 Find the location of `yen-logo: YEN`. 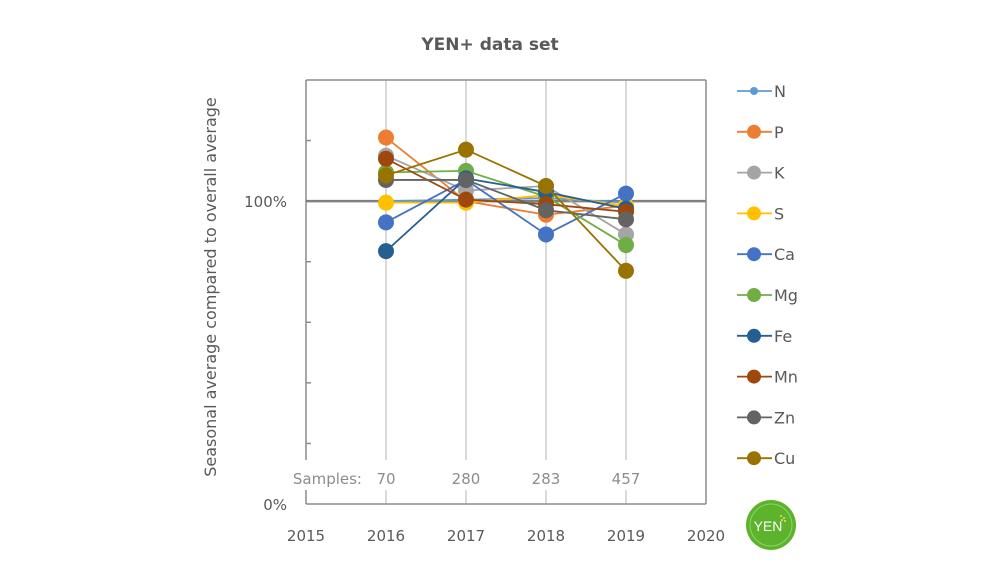

yen-logo: YEN is located at coordinates (771, 525).